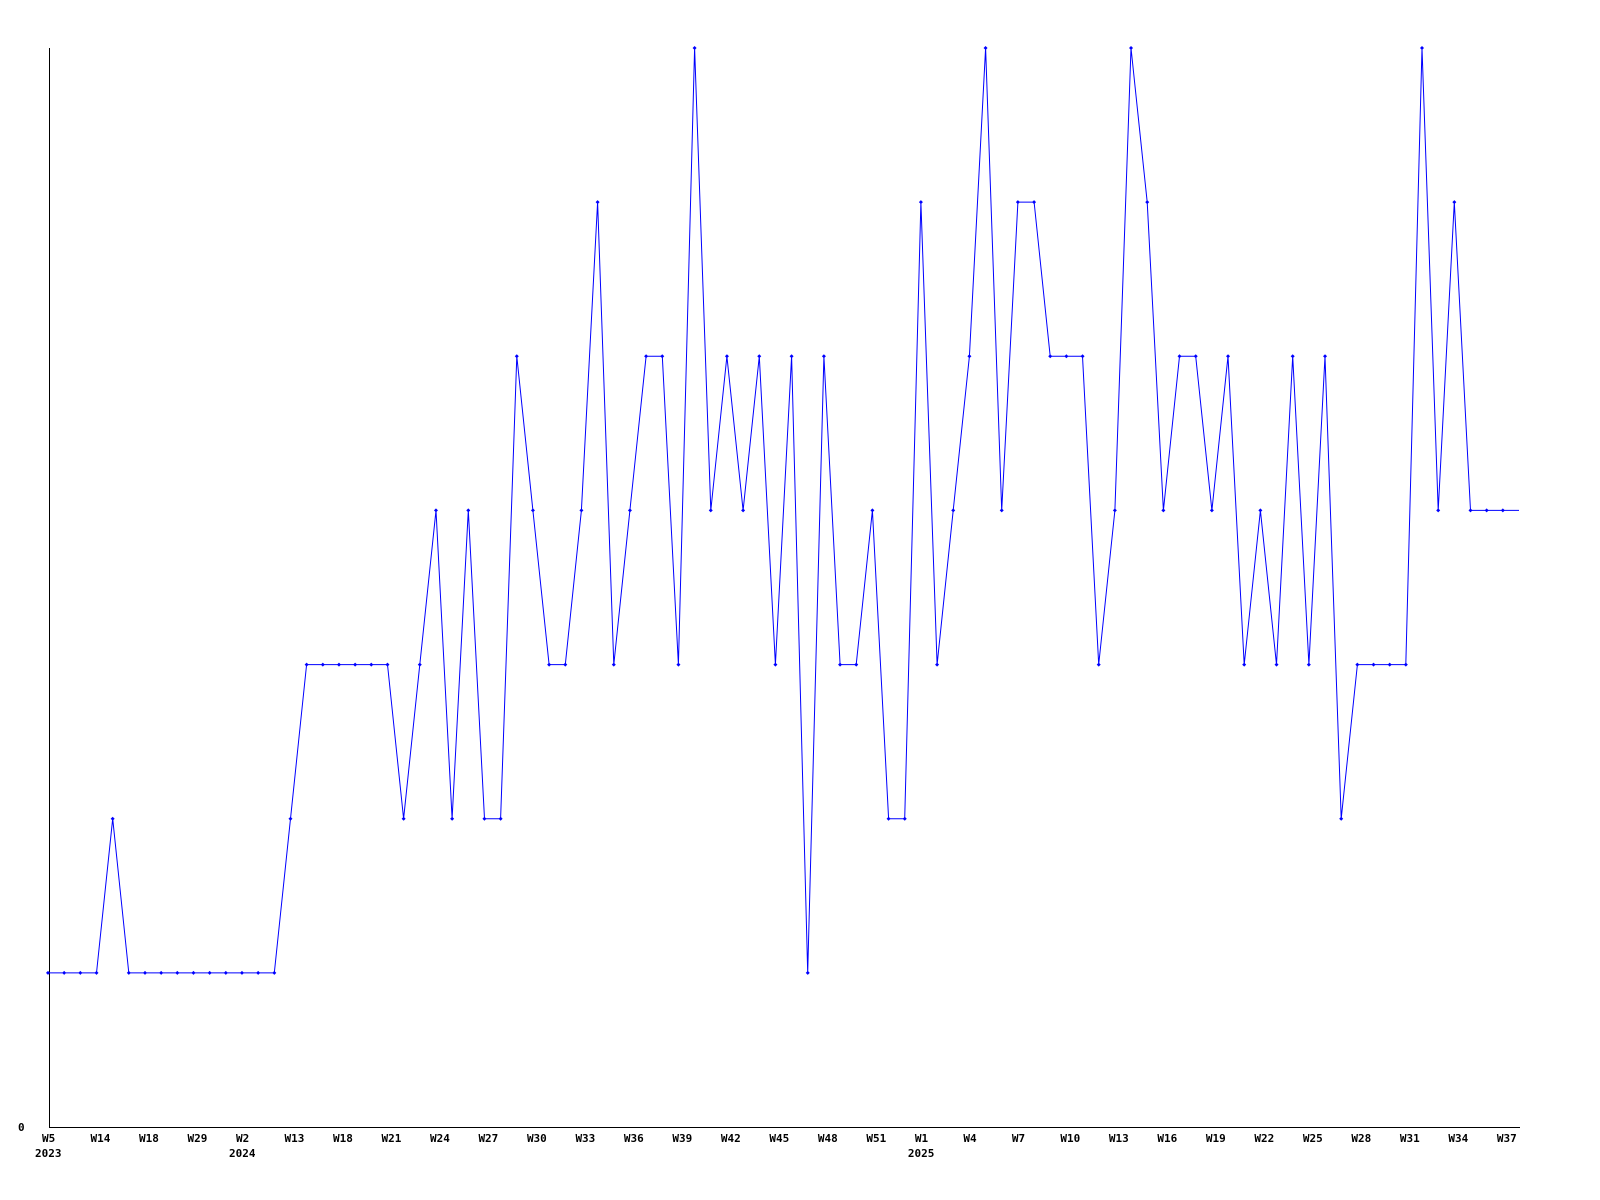 This screenshot has height=1200, width=1600. I want to click on x-tick-label: W42, so click(731, 1138).